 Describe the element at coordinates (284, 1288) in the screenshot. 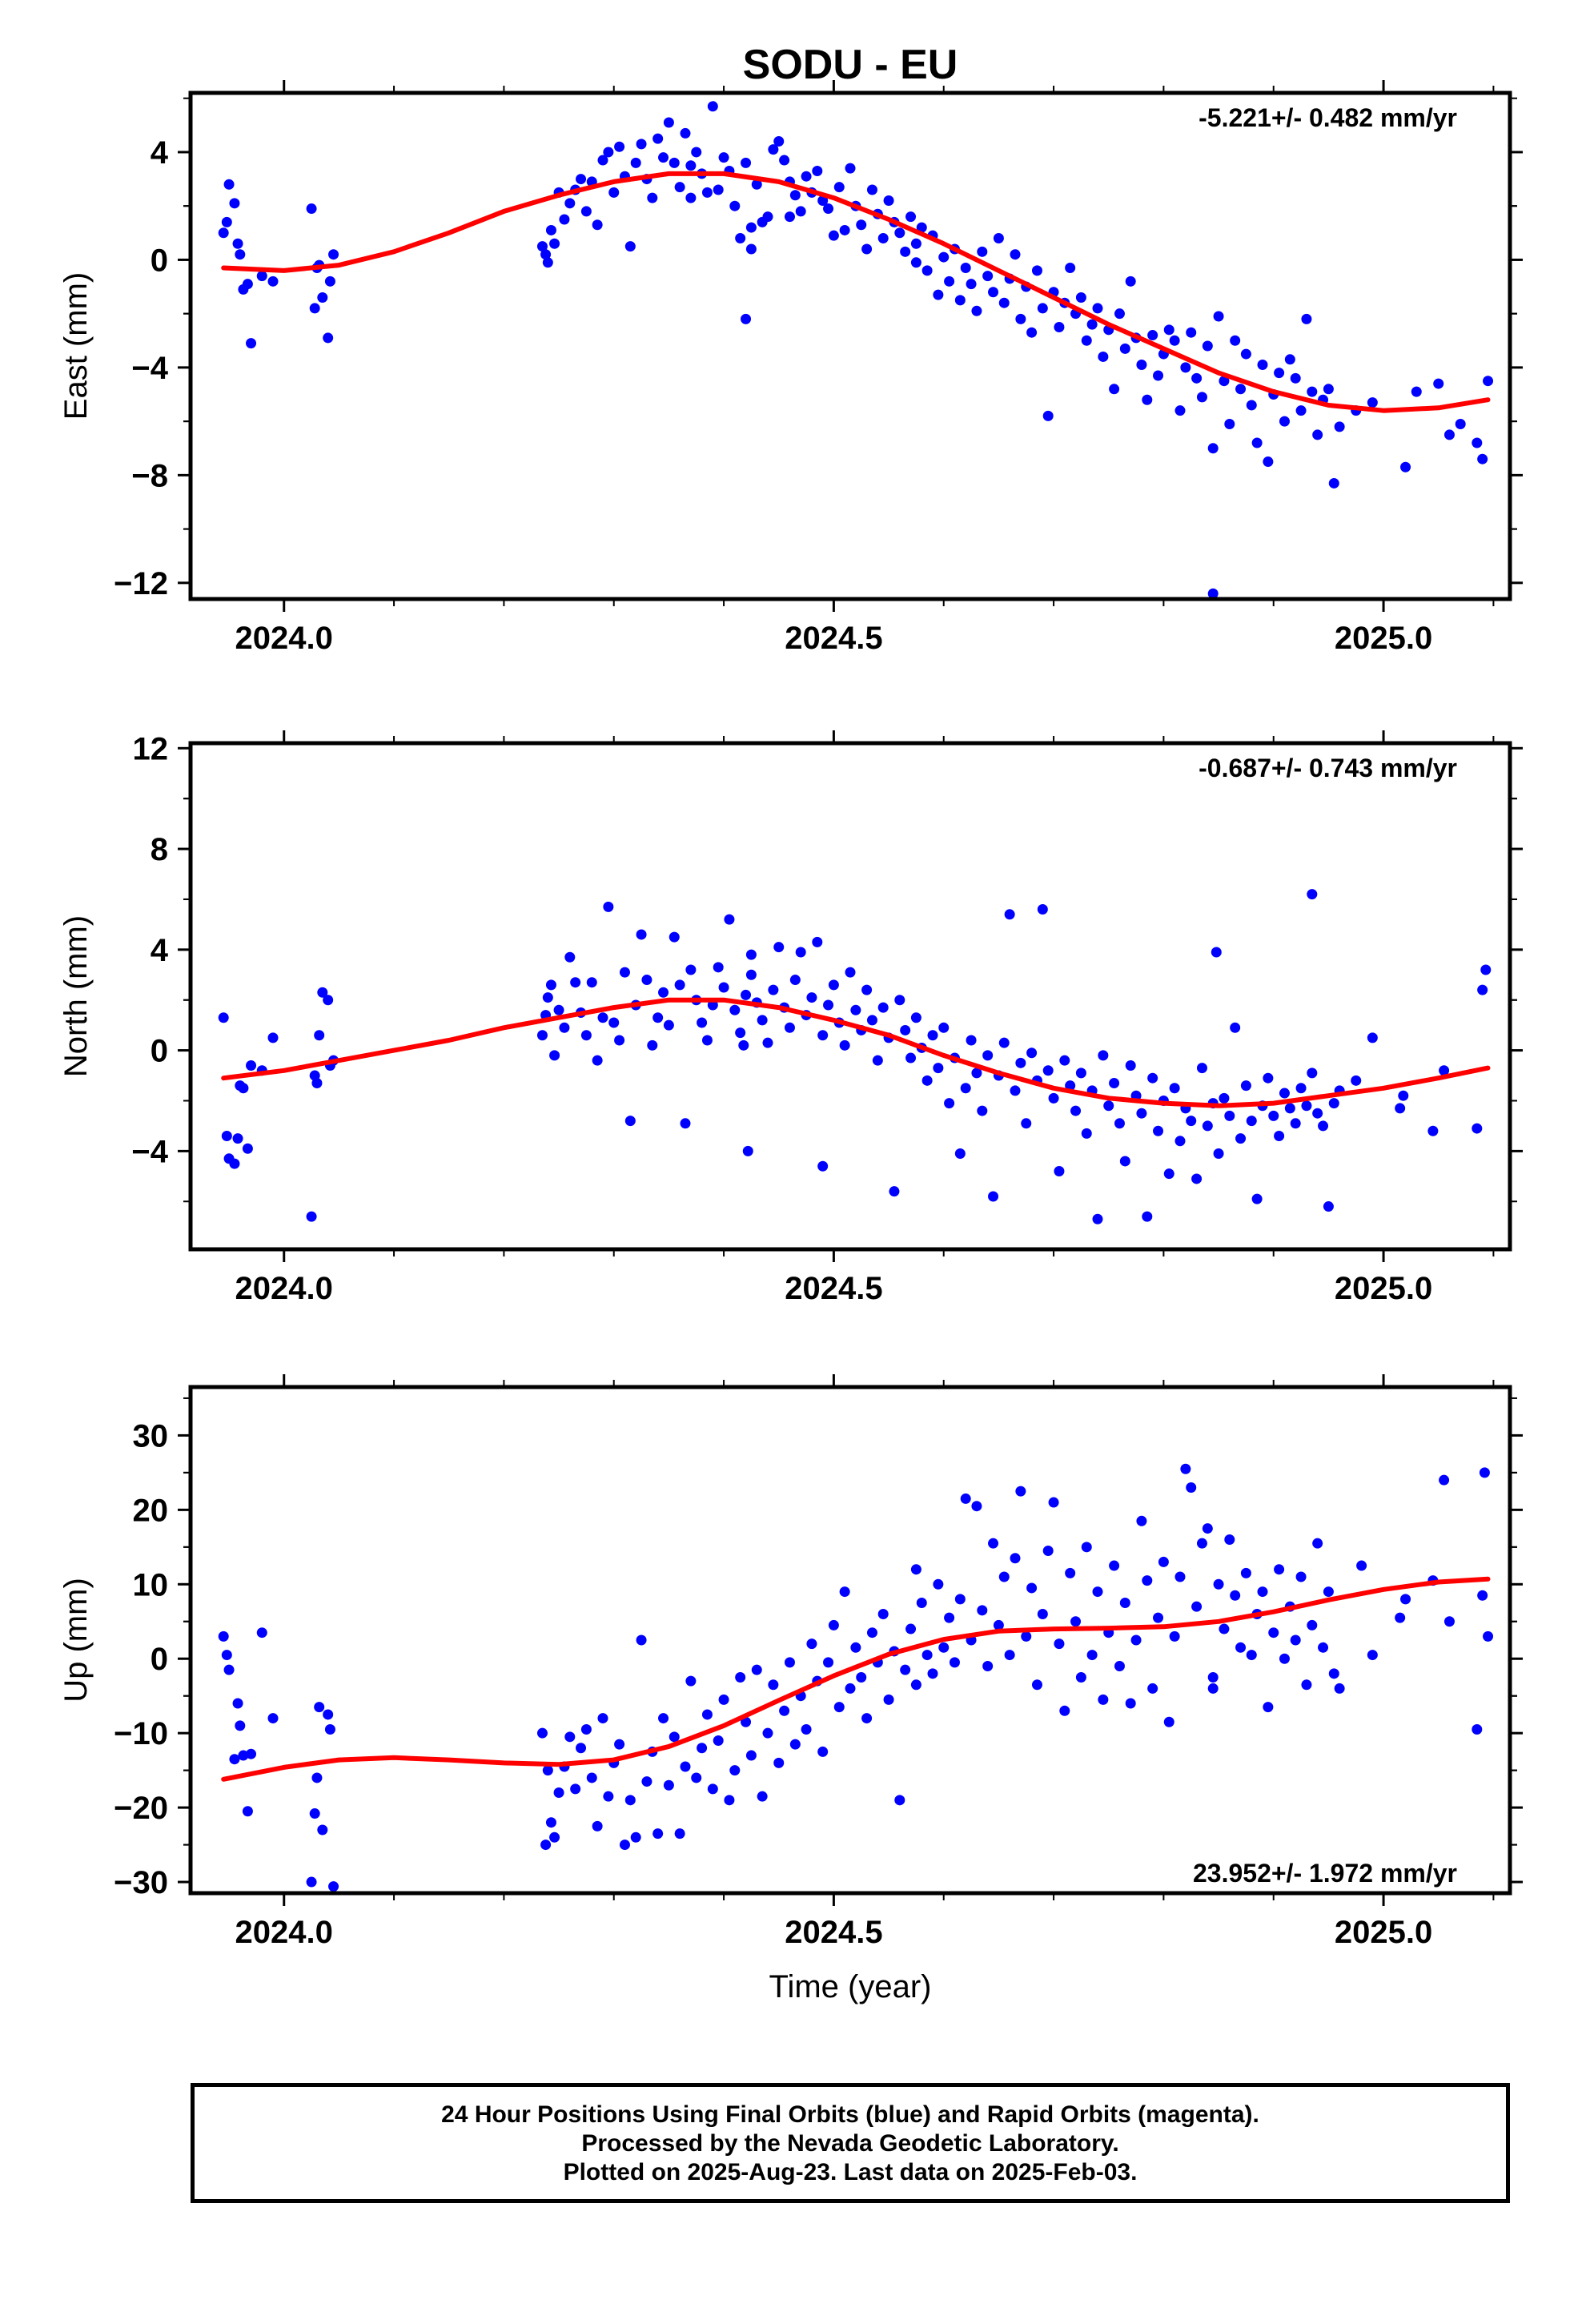

I see `x-tick-label: 2024.0` at that location.